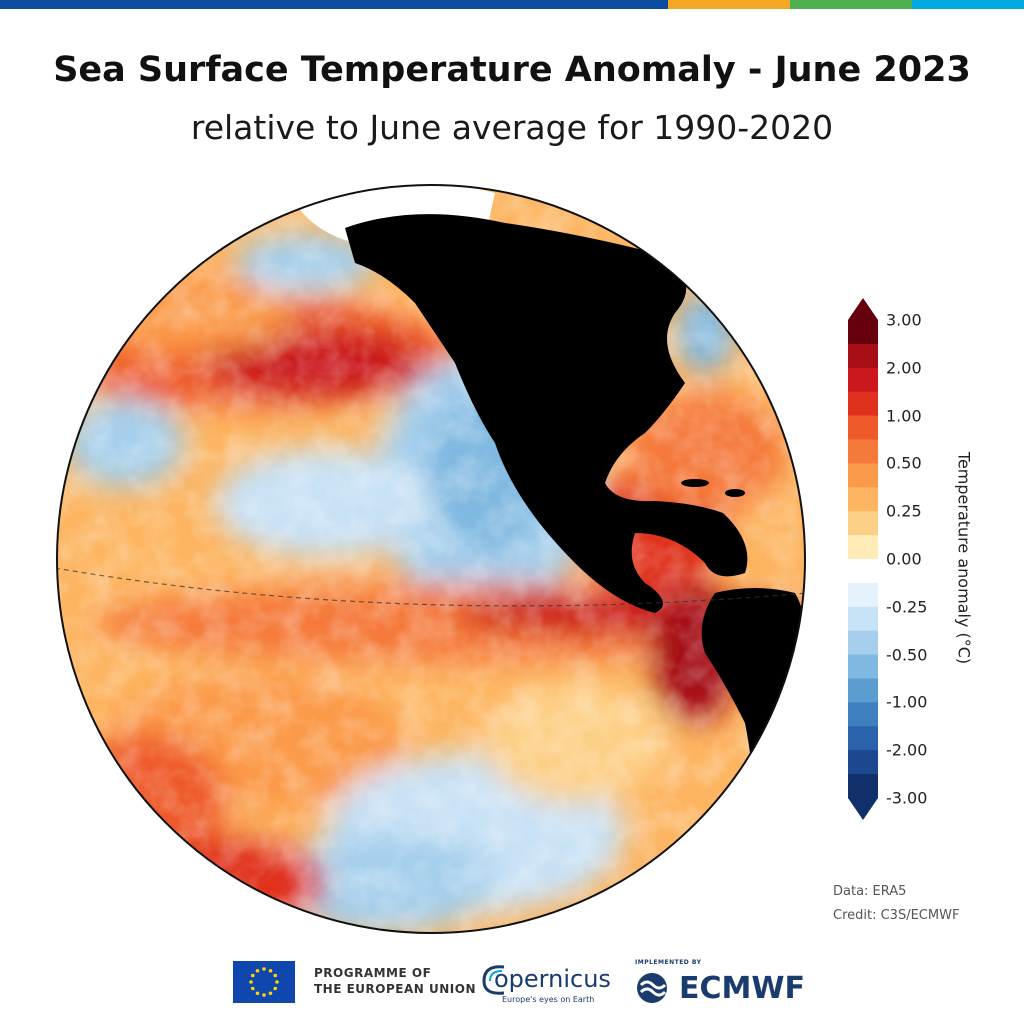 This screenshot has height=1024, width=1024. Describe the element at coordinates (851, 4) in the screenshot. I see `stripe-green` at that location.